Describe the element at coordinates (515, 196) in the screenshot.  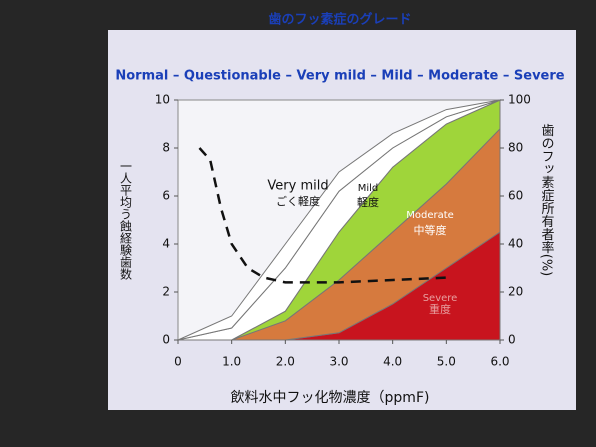
I see `y2-tick-label: 60` at that location.